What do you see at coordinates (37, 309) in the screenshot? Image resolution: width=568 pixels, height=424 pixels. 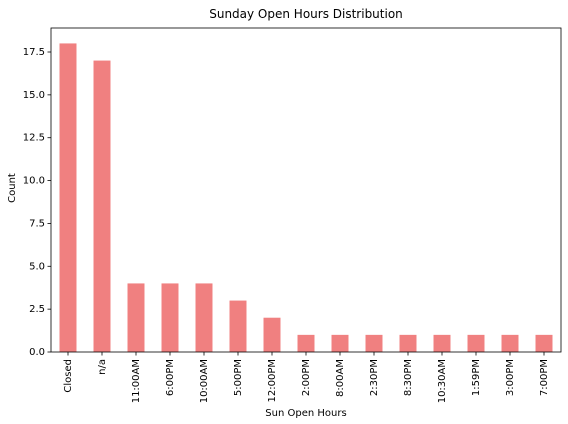 I see `y-tick-label-1: 2.5` at bounding box center [37, 309].